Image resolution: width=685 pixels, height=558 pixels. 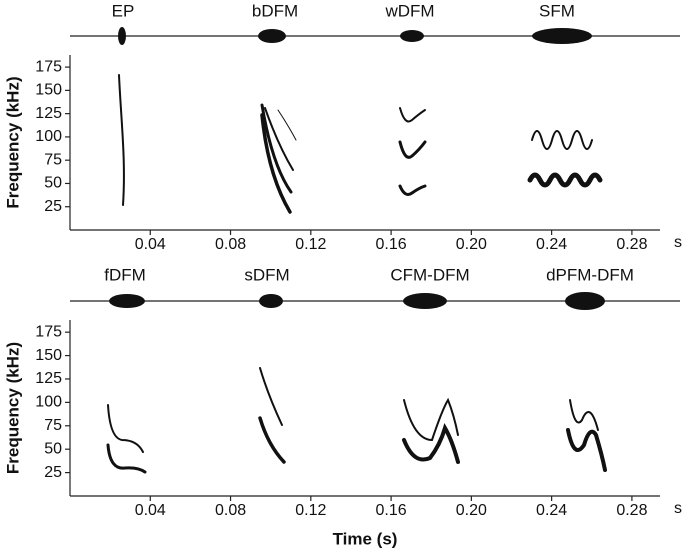 I want to click on call-label: fDFM, so click(x=125, y=274).